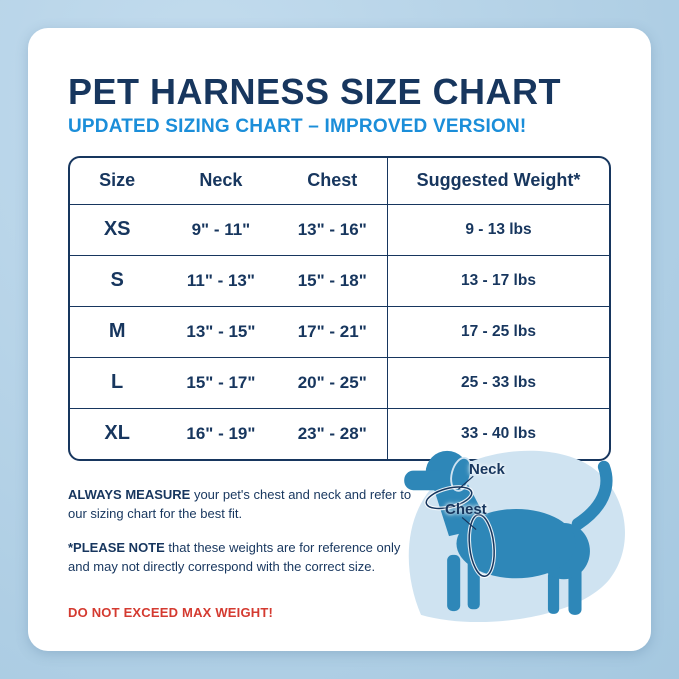 The height and width of the screenshot is (679, 679). I want to click on neck-value: 16" - 19", so click(221, 433).